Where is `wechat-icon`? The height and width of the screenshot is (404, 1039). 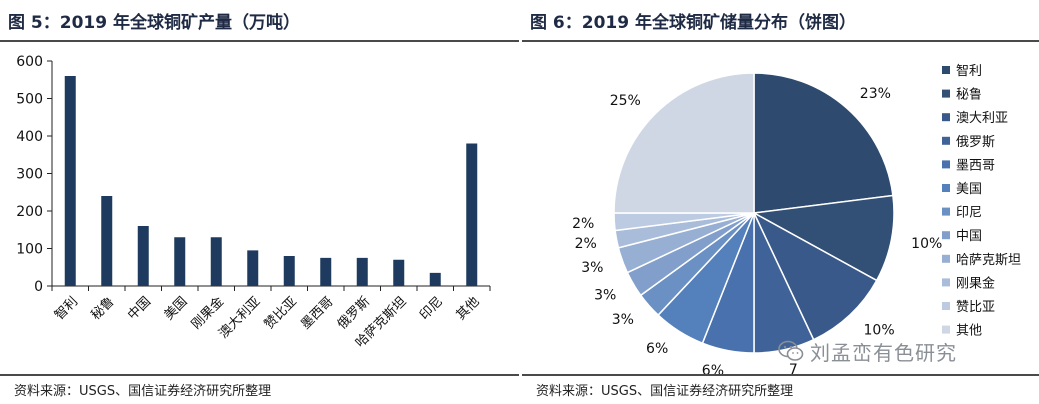 wechat-icon is located at coordinates (791, 350).